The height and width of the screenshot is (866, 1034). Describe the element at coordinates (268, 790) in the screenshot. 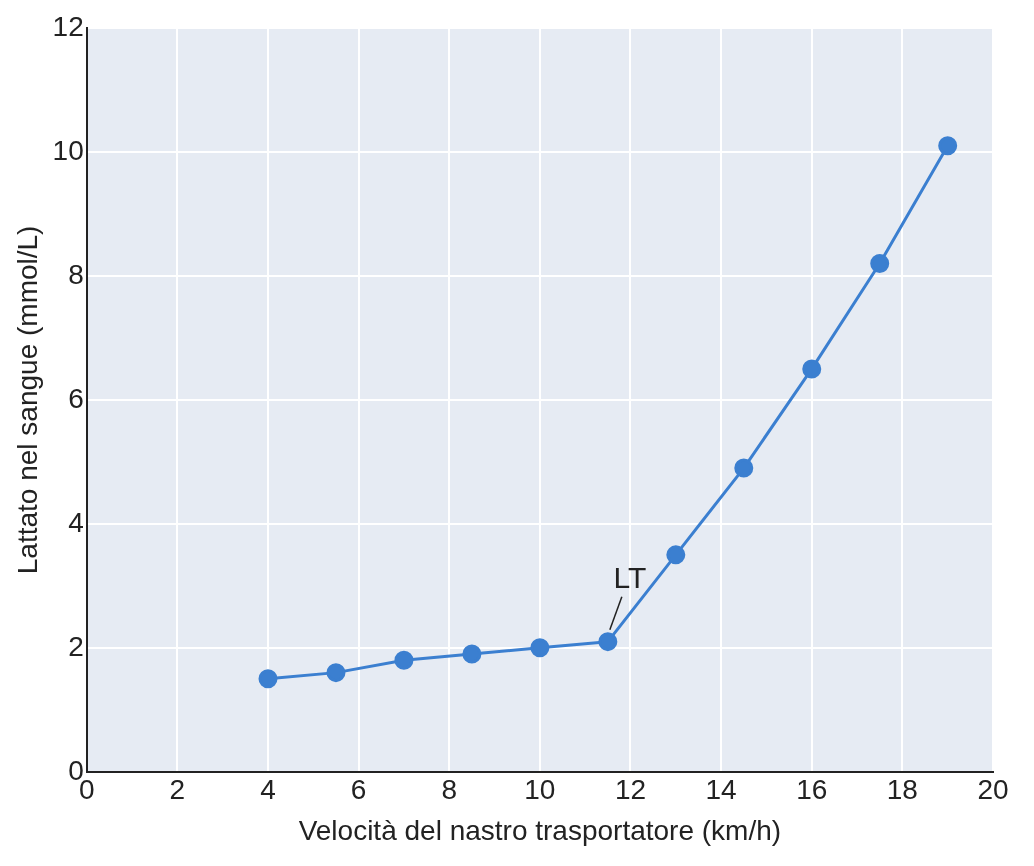

I see `x-tick-label: 4` at that location.